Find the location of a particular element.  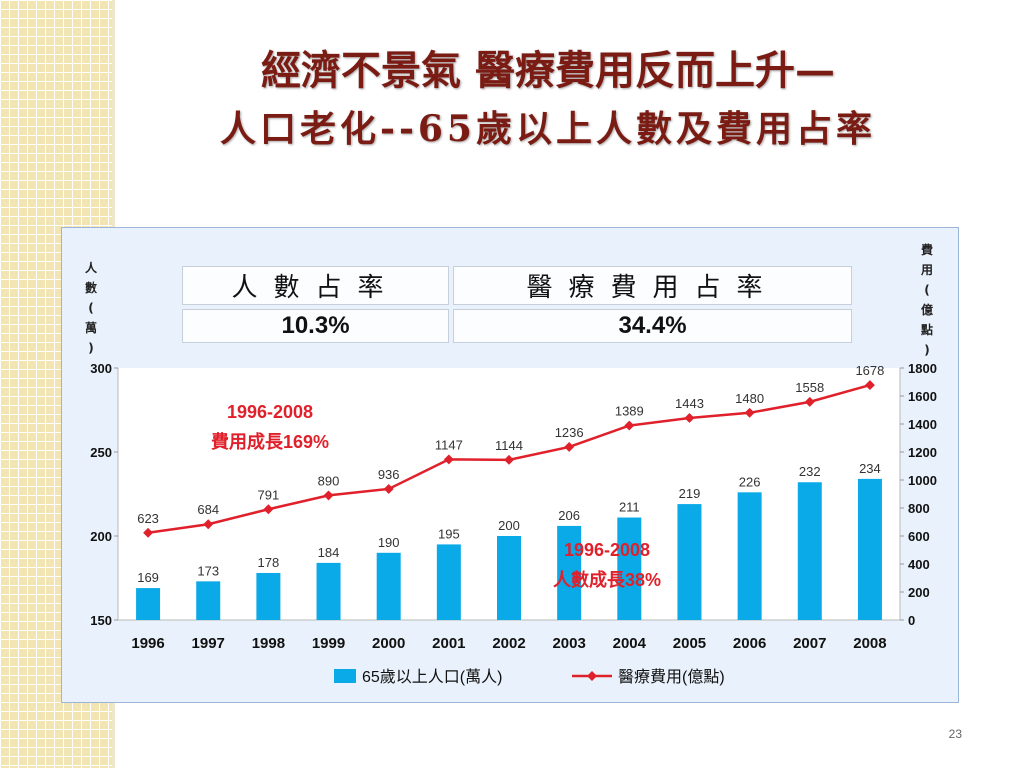

legend-bar-swatch is located at coordinates (345, 676).